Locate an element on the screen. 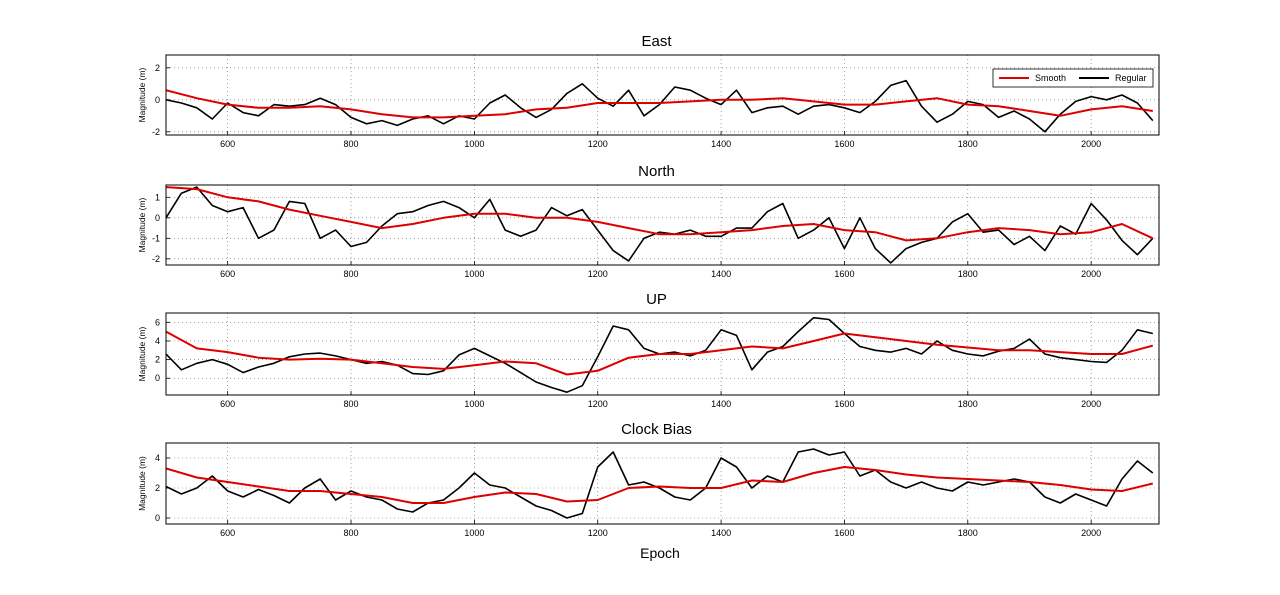 This screenshot has width=1280, height=595. legend: Smooth Regular is located at coordinates (1073, 78).